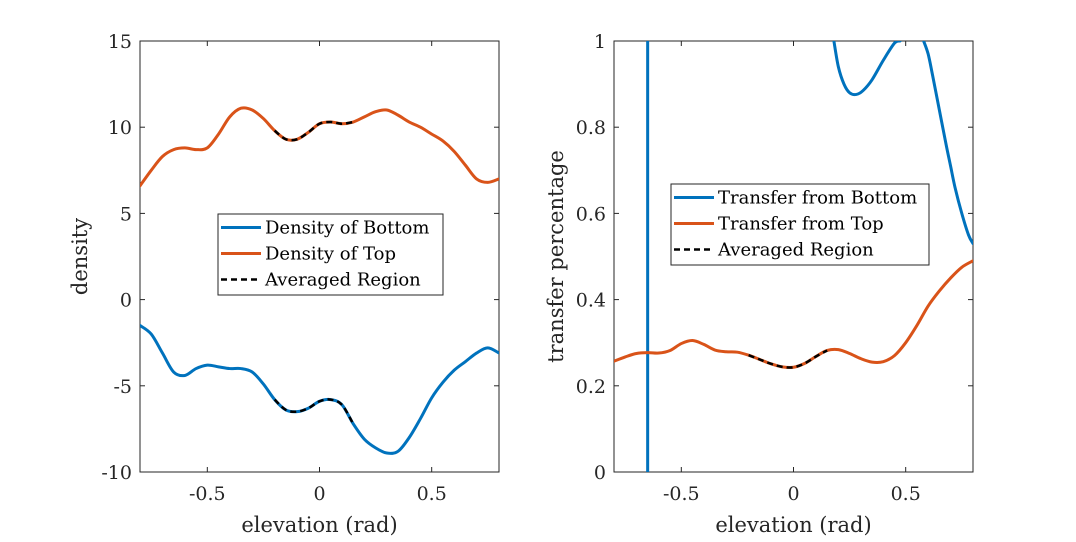 This screenshot has width=1076, height=542. What do you see at coordinates (591, 387) in the screenshot?
I see `y-tick-label-transfer: 0.2` at bounding box center [591, 387].